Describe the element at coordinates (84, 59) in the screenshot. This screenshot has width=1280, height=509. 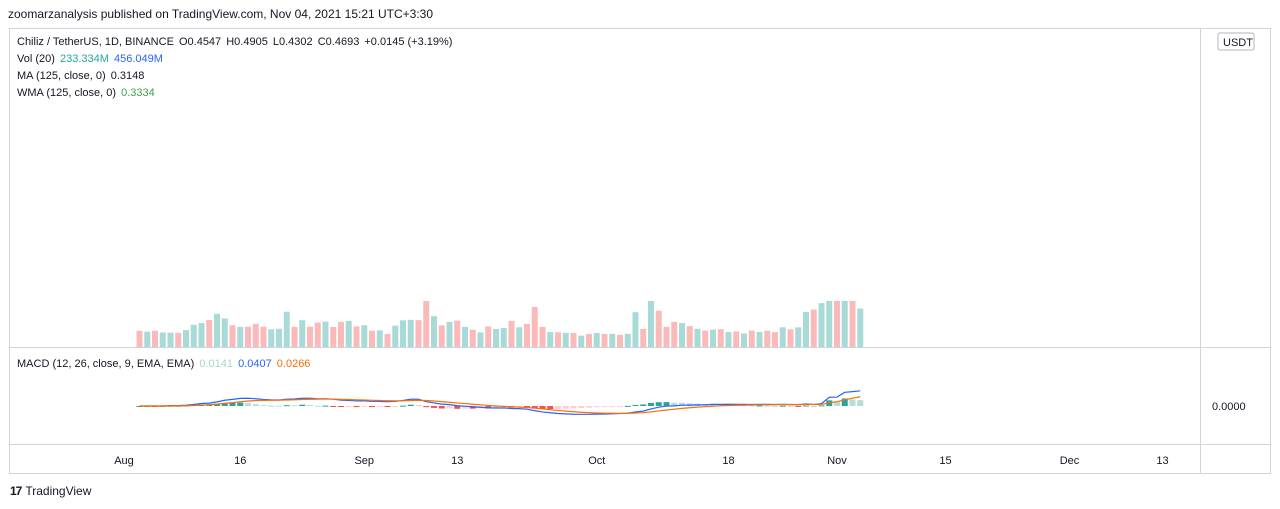
I see `vol-value: 233.334M` at that location.